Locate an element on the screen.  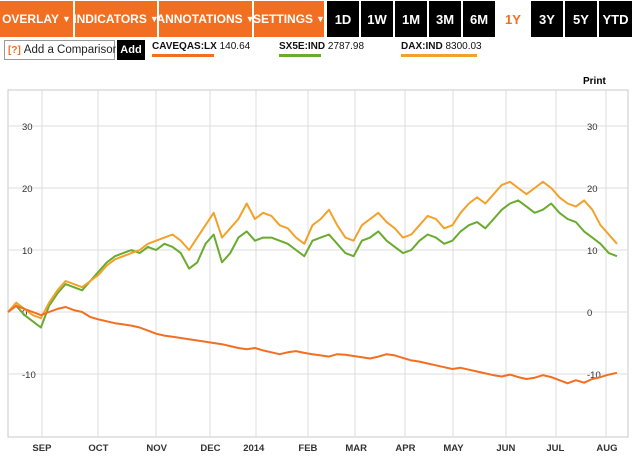
comparison-box: [?] is located at coordinates (60, 50).